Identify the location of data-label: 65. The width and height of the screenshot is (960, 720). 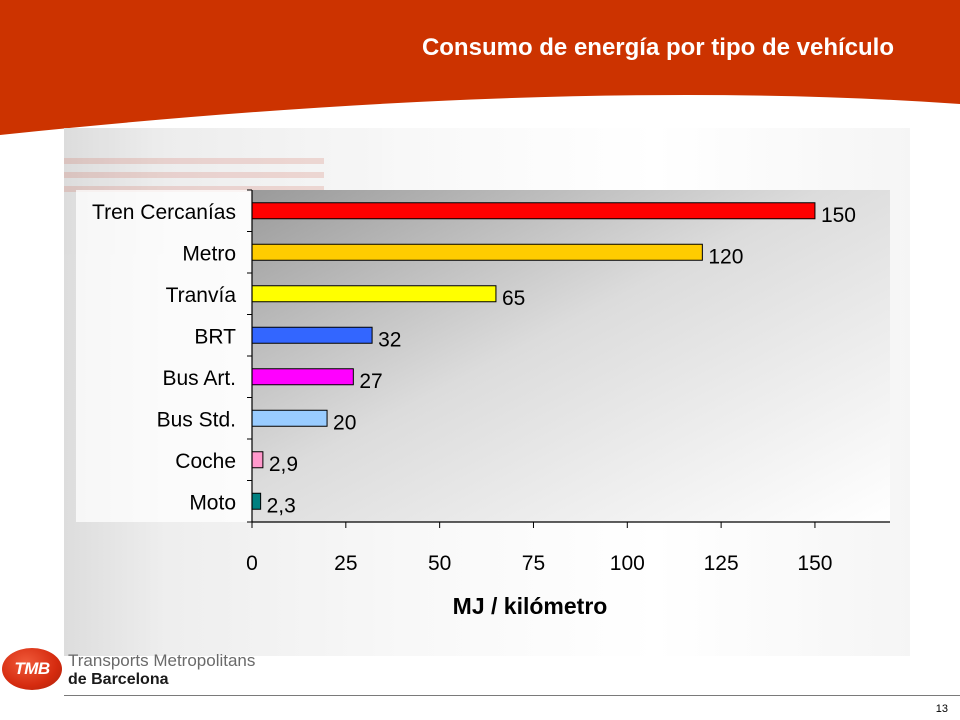
(513, 298).